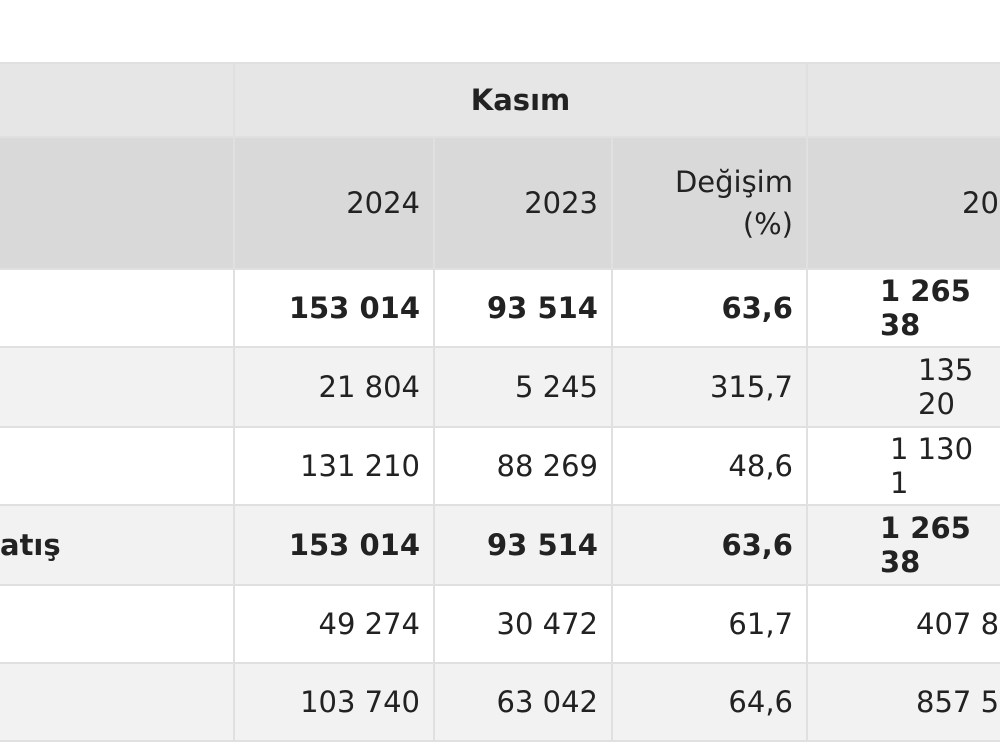  What do you see at coordinates (932, 466) in the screenshot?
I see `cell-text: 1 130 1` at bounding box center [932, 466].